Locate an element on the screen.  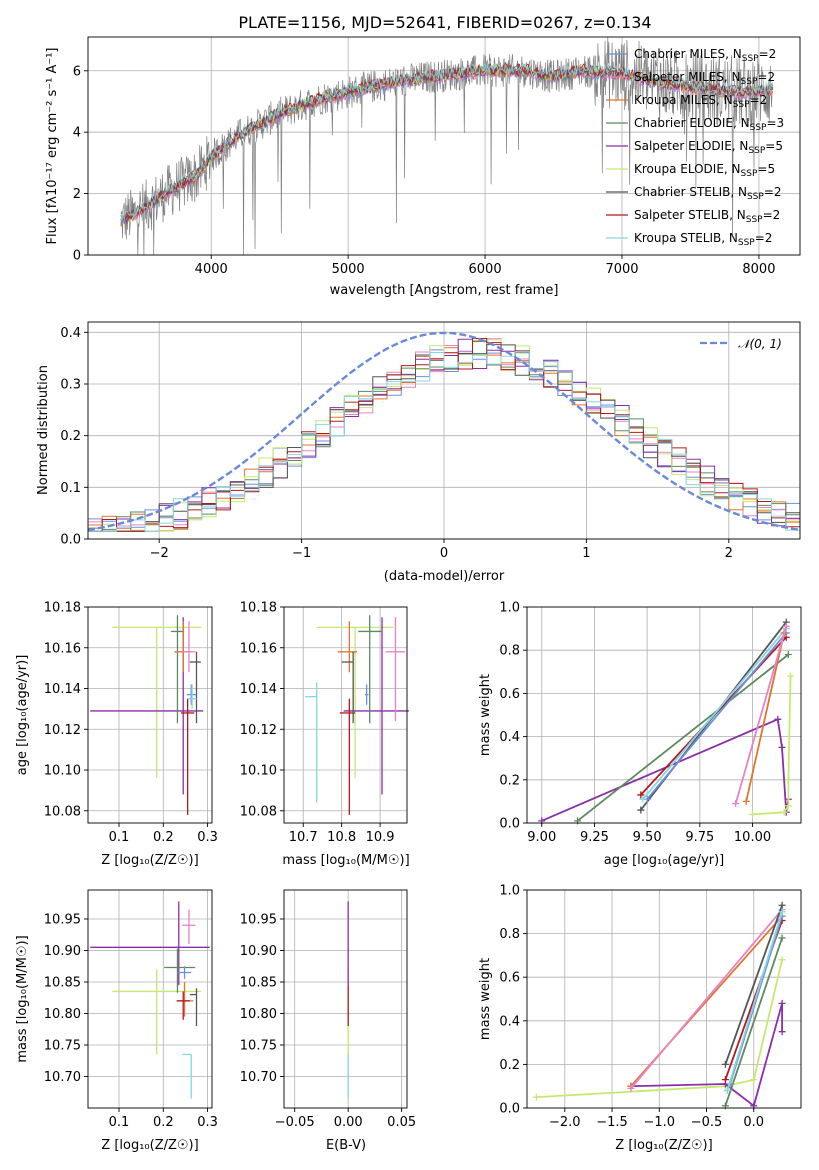
y-tick-label: 10.85 is located at coordinates (62, 982).